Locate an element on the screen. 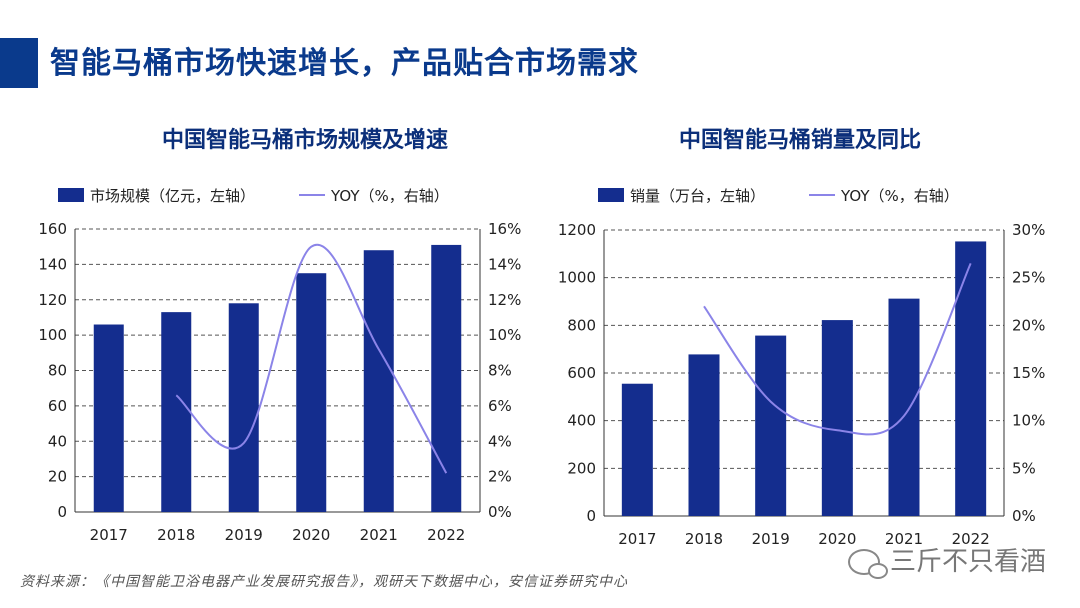 This screenshot has height=608, width=1080. y2-tick-label: 4% is located at coordinates (500, 441).